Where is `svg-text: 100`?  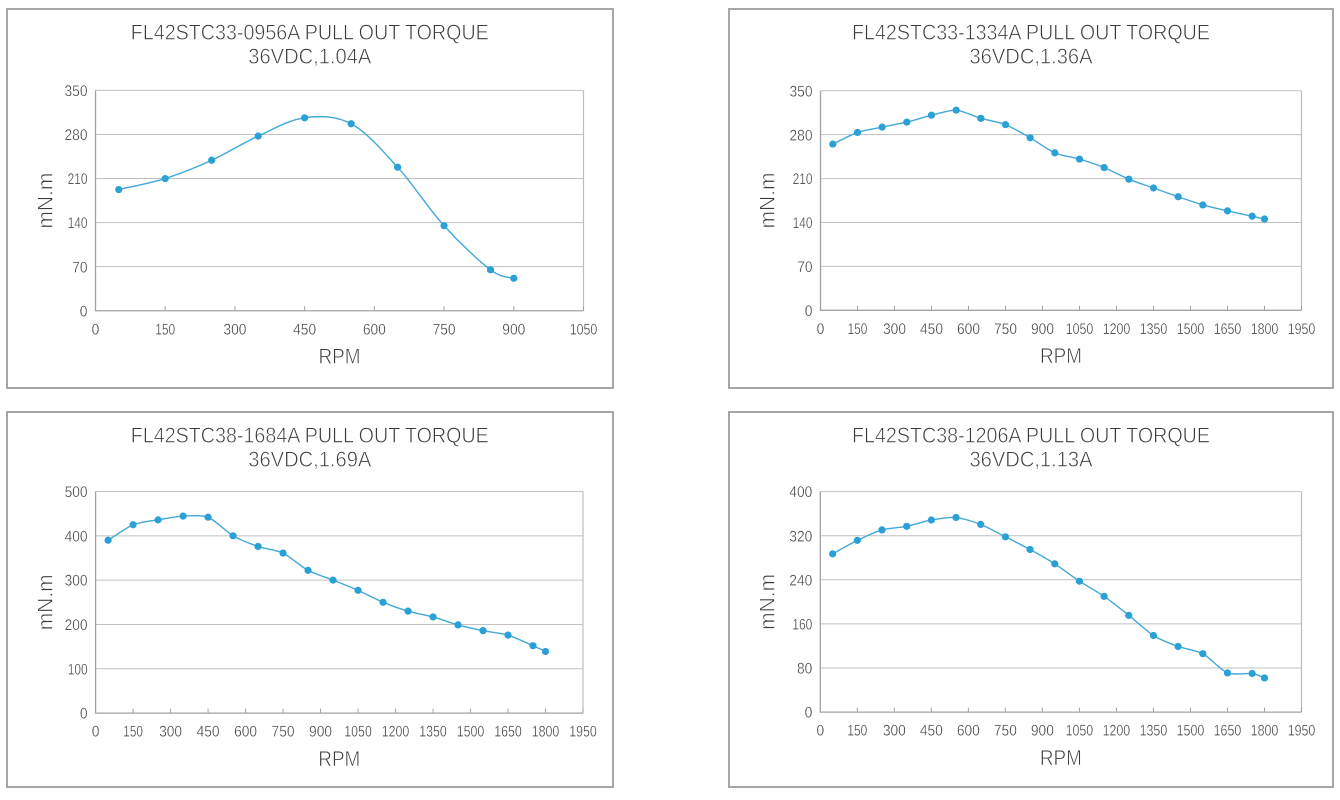
svg-text: 100 is located at coordinates (78, 669).